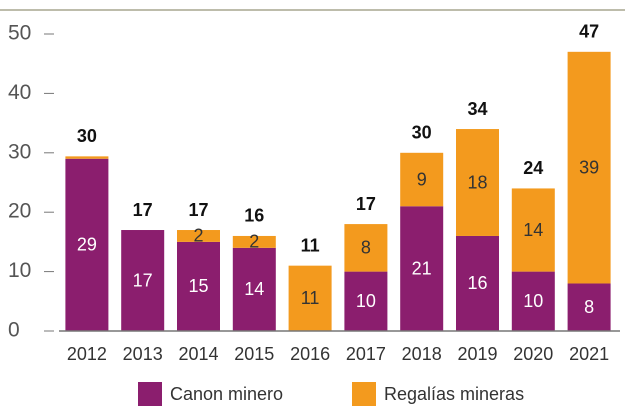 Image resolution: width=625 pixels, height=410 pixels. Describe the element at coordinates (366, 354) in the screenshot. I see `x-tick-label: 2017` at that location.